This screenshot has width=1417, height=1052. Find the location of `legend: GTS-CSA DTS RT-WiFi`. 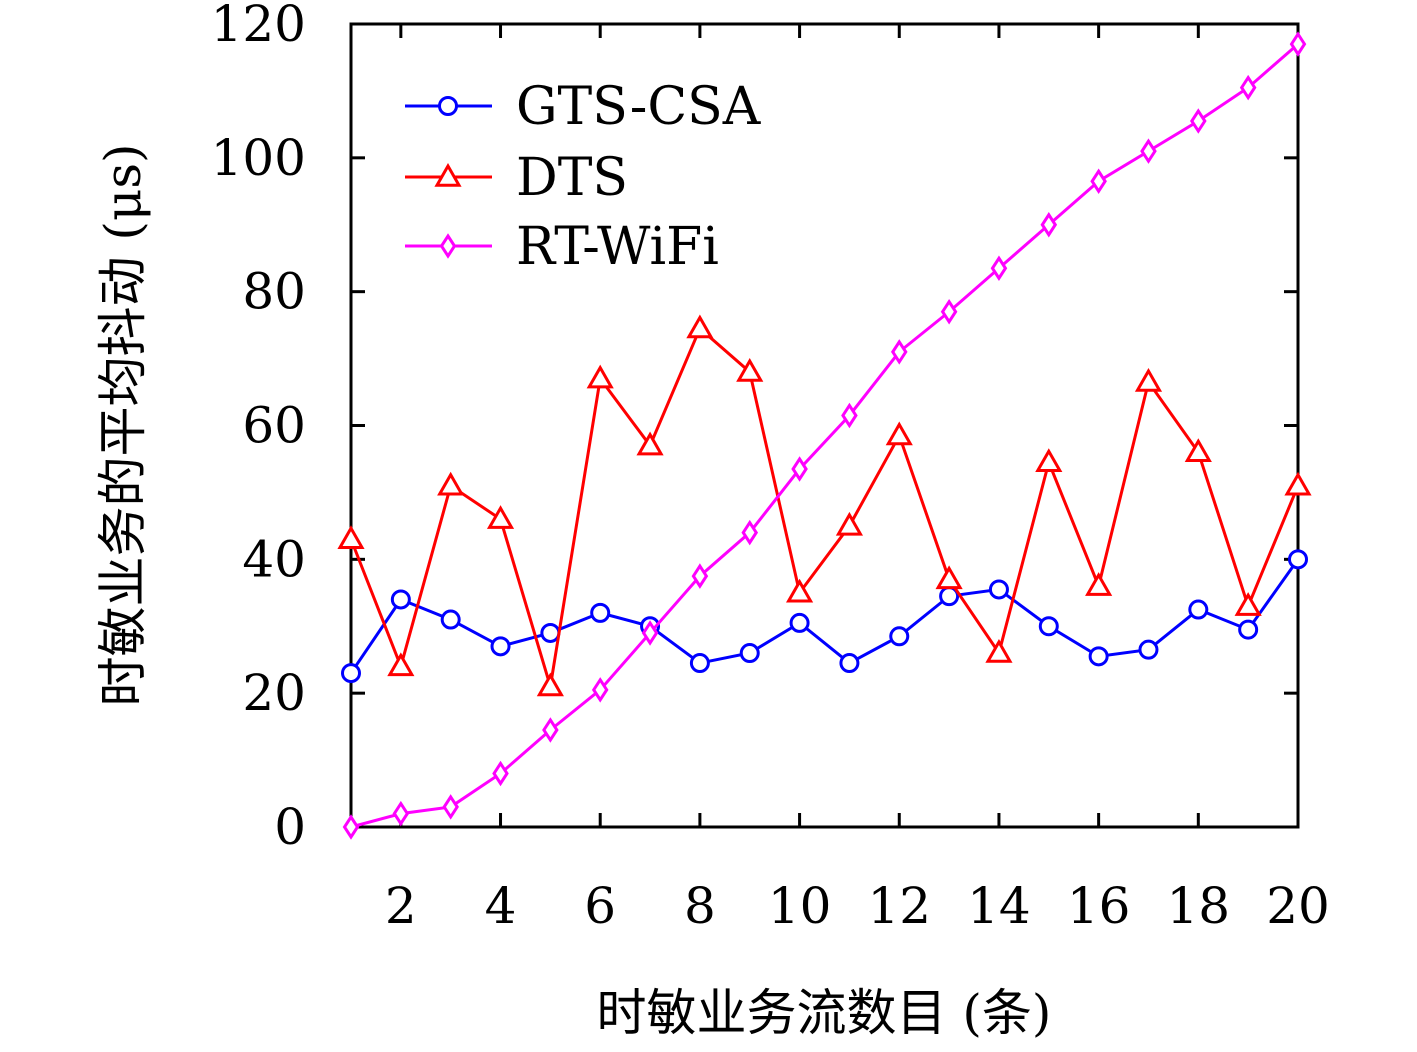

legend: GTS-CSA DTS RT-WiFi is located at coordinates (583, 177).